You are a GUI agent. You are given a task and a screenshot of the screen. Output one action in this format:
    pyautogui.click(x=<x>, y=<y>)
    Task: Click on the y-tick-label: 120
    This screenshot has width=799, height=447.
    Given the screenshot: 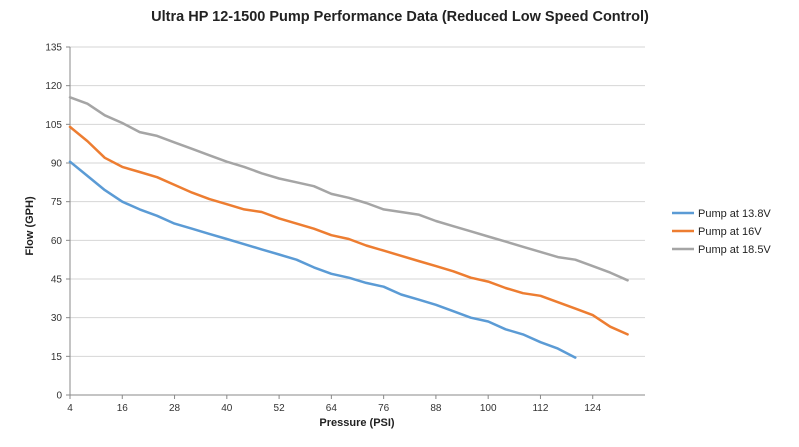 What is the action you would take?
    pyautogui.click(x=53, y=86)
    